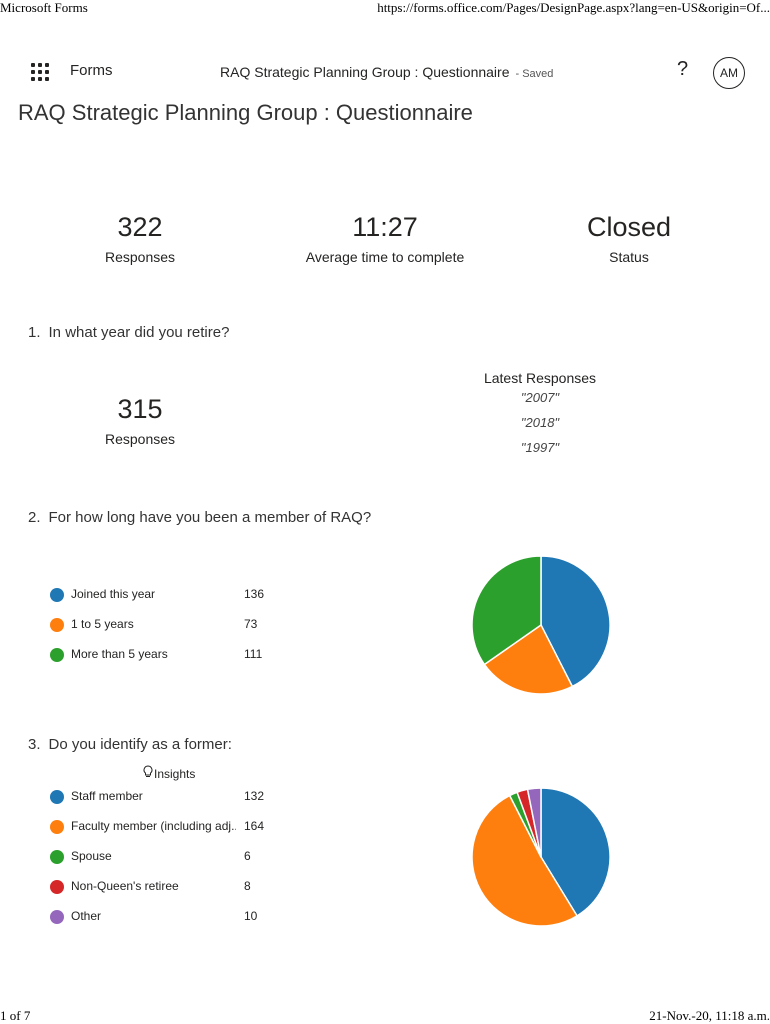 This screenshot has height=1024, width=770. What do you see at coordinates (113, 594) in the screenshot?
I see `legend-label: Joined this year` at bounding box center [113, 594].